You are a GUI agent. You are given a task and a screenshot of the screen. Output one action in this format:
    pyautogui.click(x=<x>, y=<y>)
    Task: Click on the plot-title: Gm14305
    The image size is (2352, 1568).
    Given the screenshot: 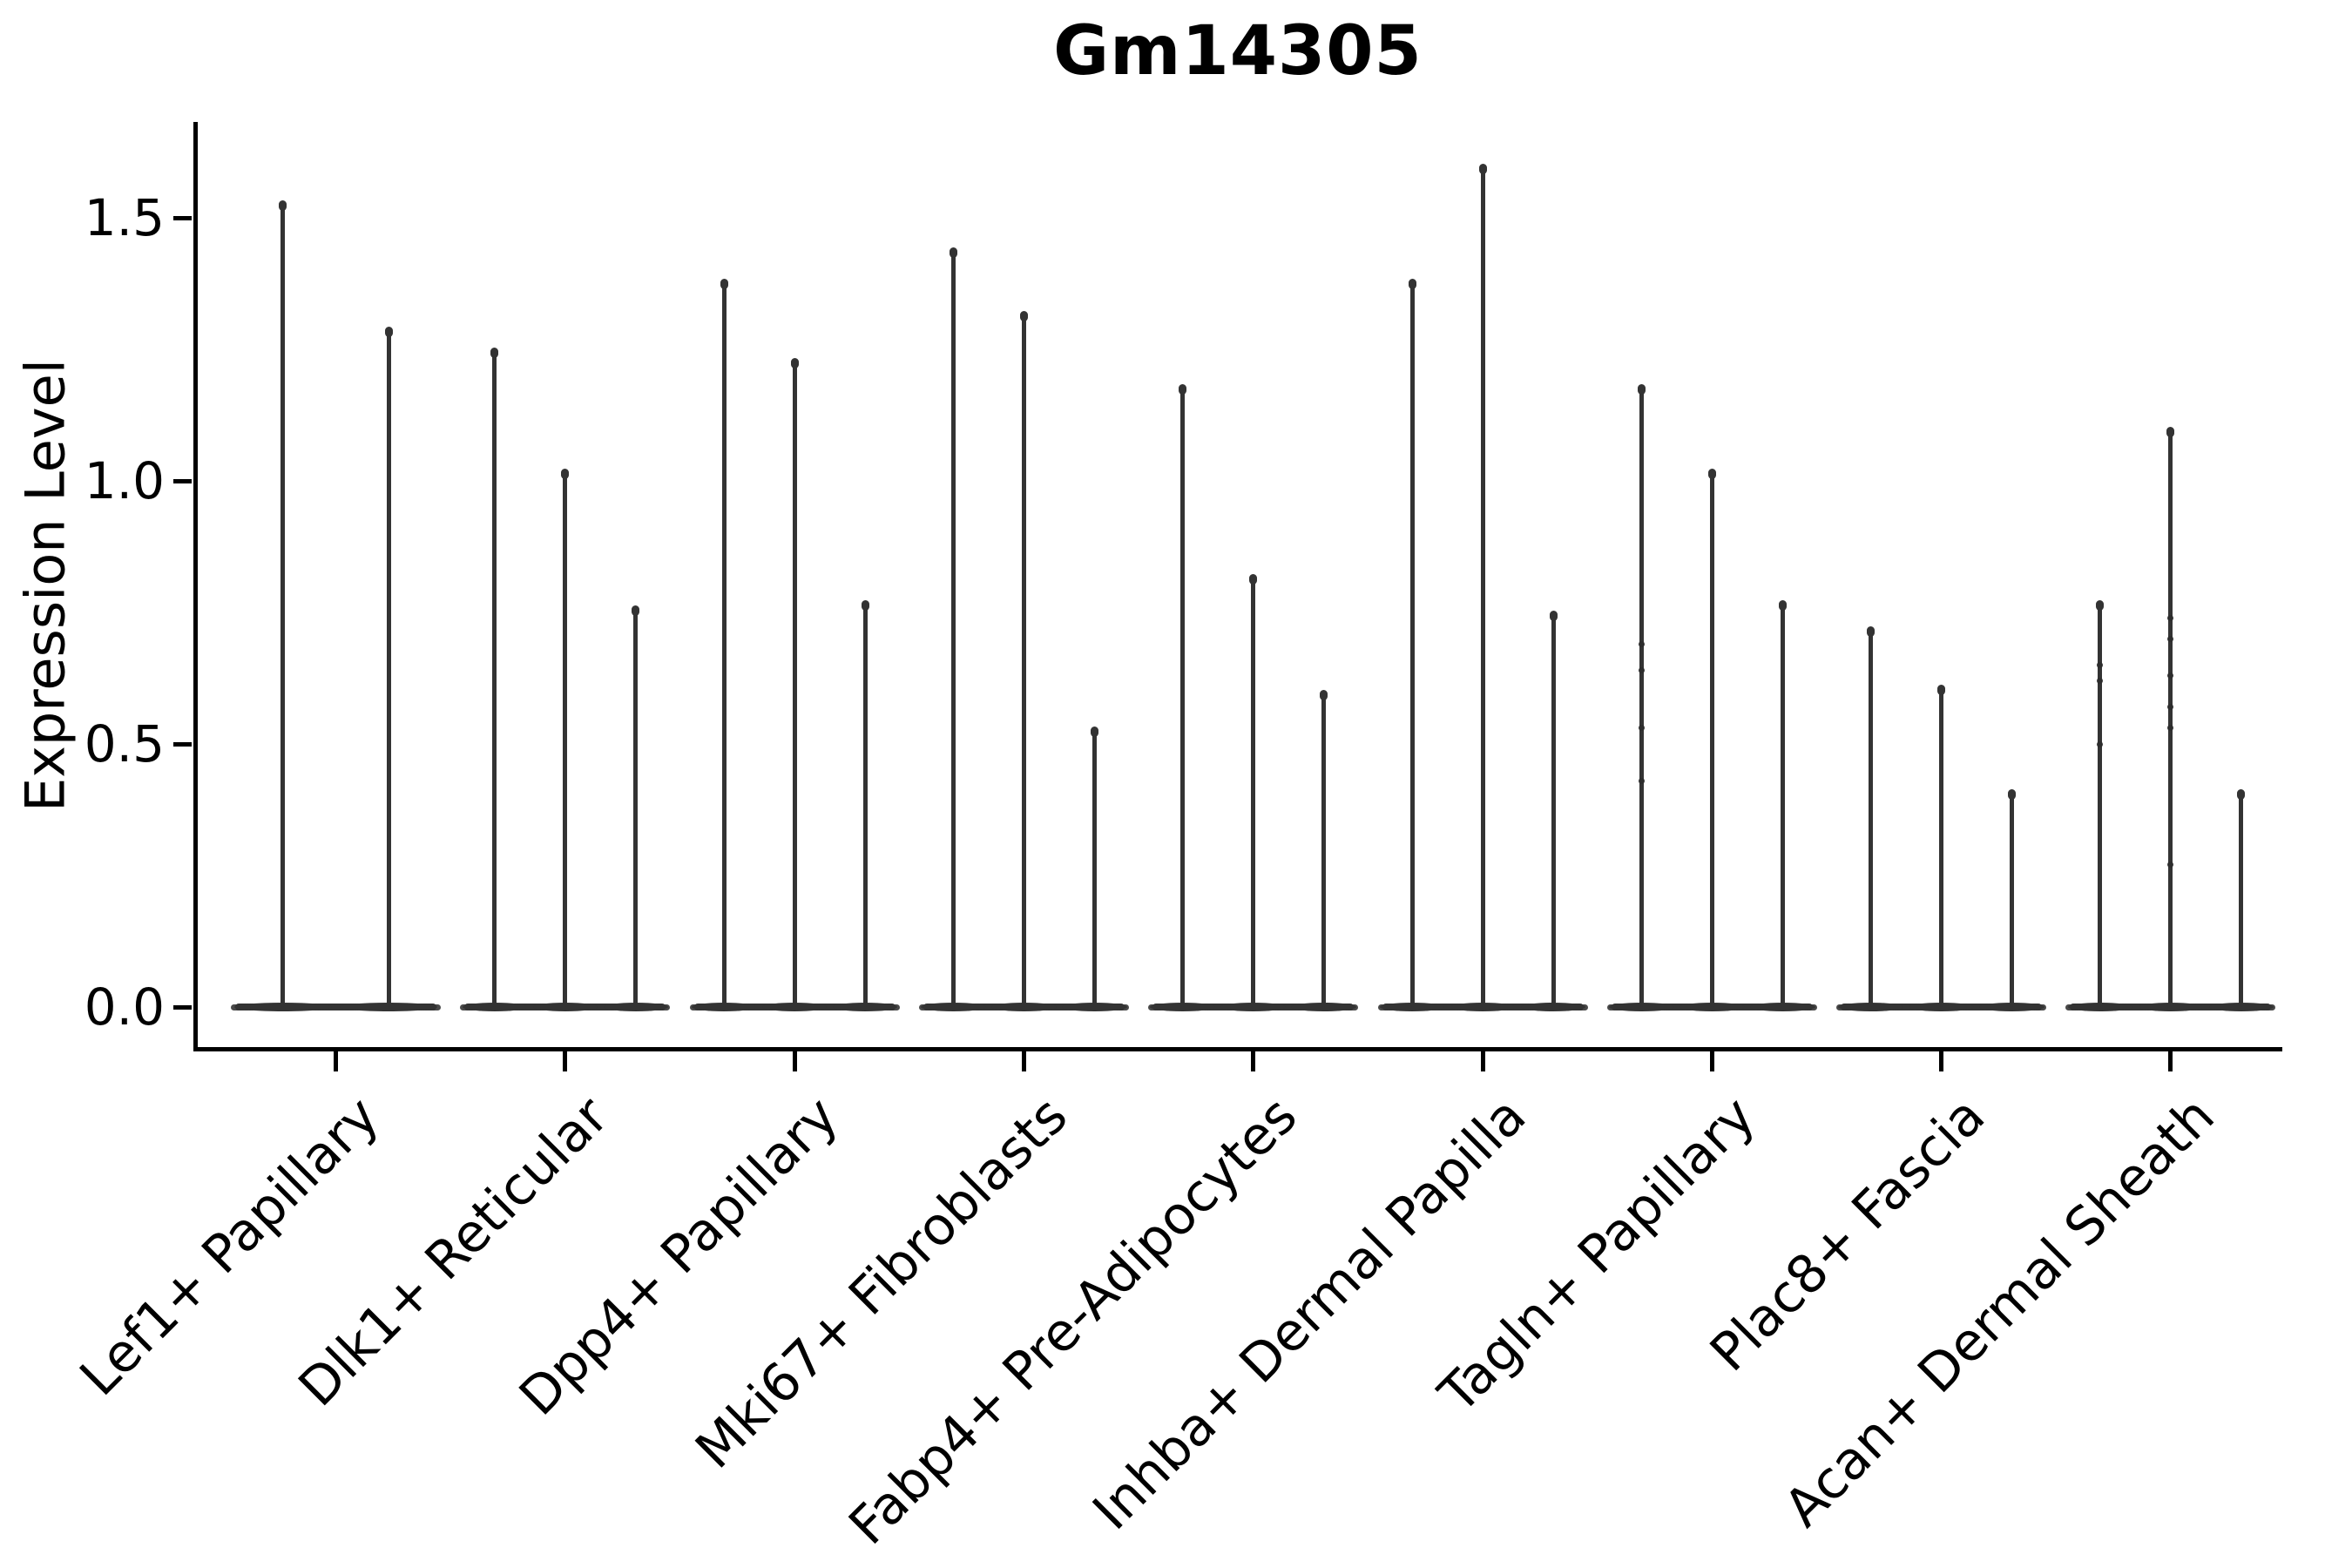 What is the action you would take?
    pyautogui.click(x=1238, y=52)
    